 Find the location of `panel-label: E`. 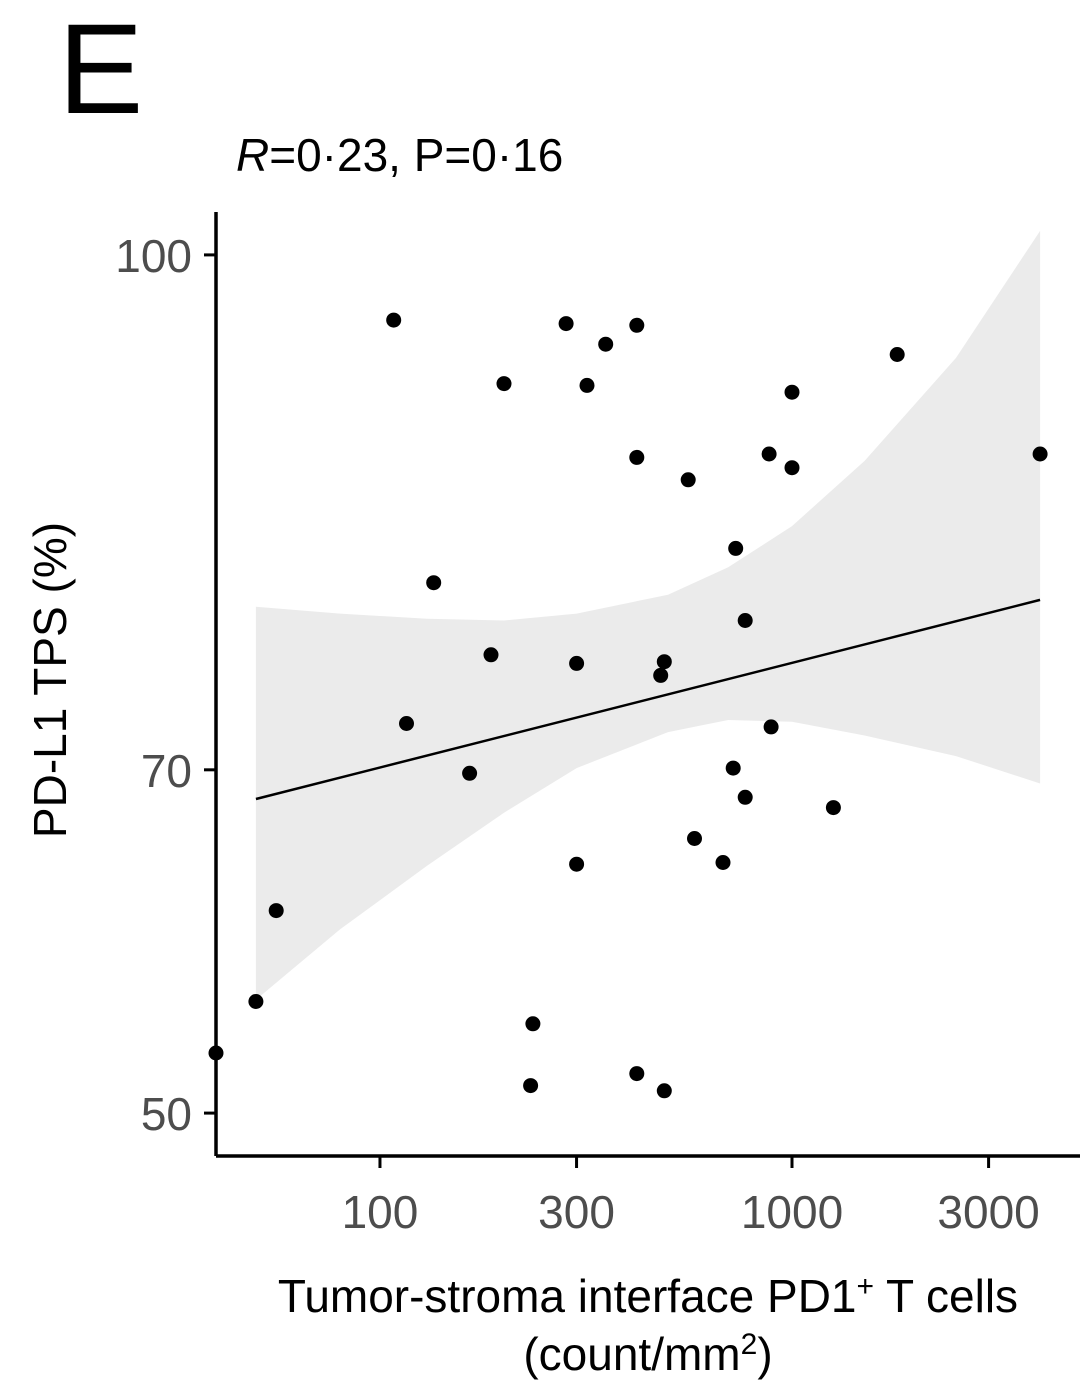

panel-label: E is located at coordinates (101, 70).